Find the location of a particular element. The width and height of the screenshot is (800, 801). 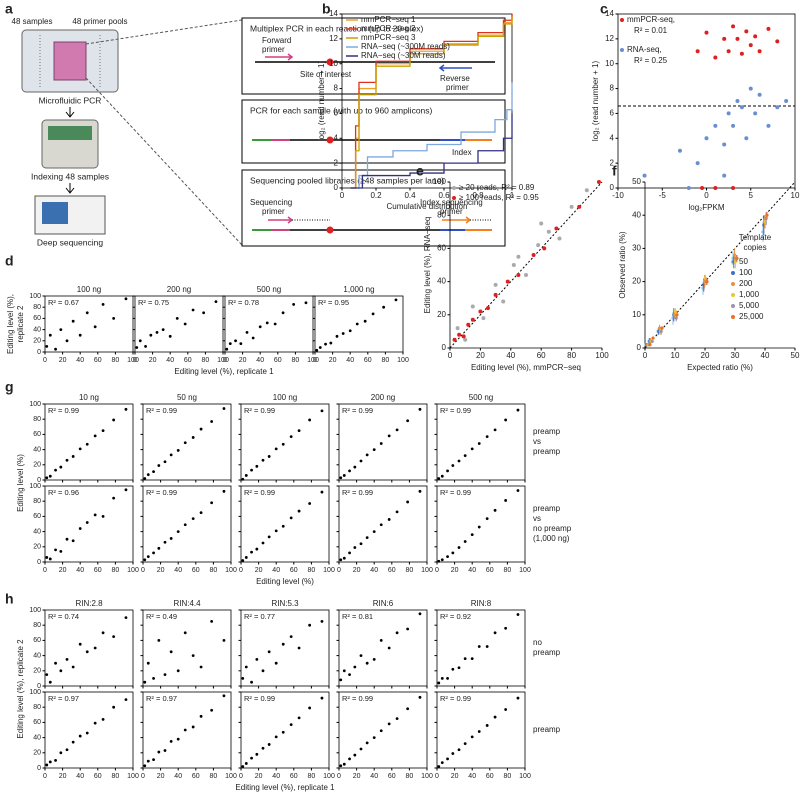

x-axis-label: Editing level (%), replicate 1 is located at coordinates (285, 787).